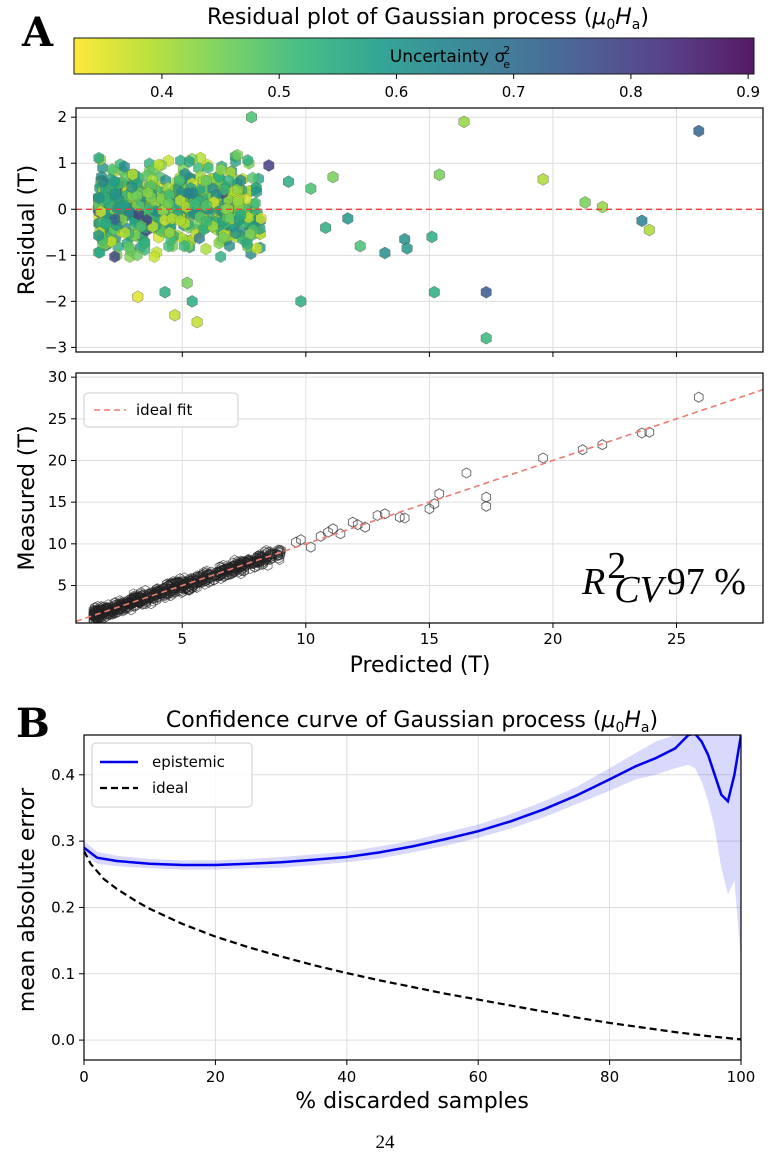 Image resolution: width=770 pixels, height=1158 pixels. What do you see at coordinates (455, 87) in the screenshot?
I see `colorbar-ticks: 0.4 0.5 0.6 0.7 0.8 0.9` at bounding box center [455, 87].